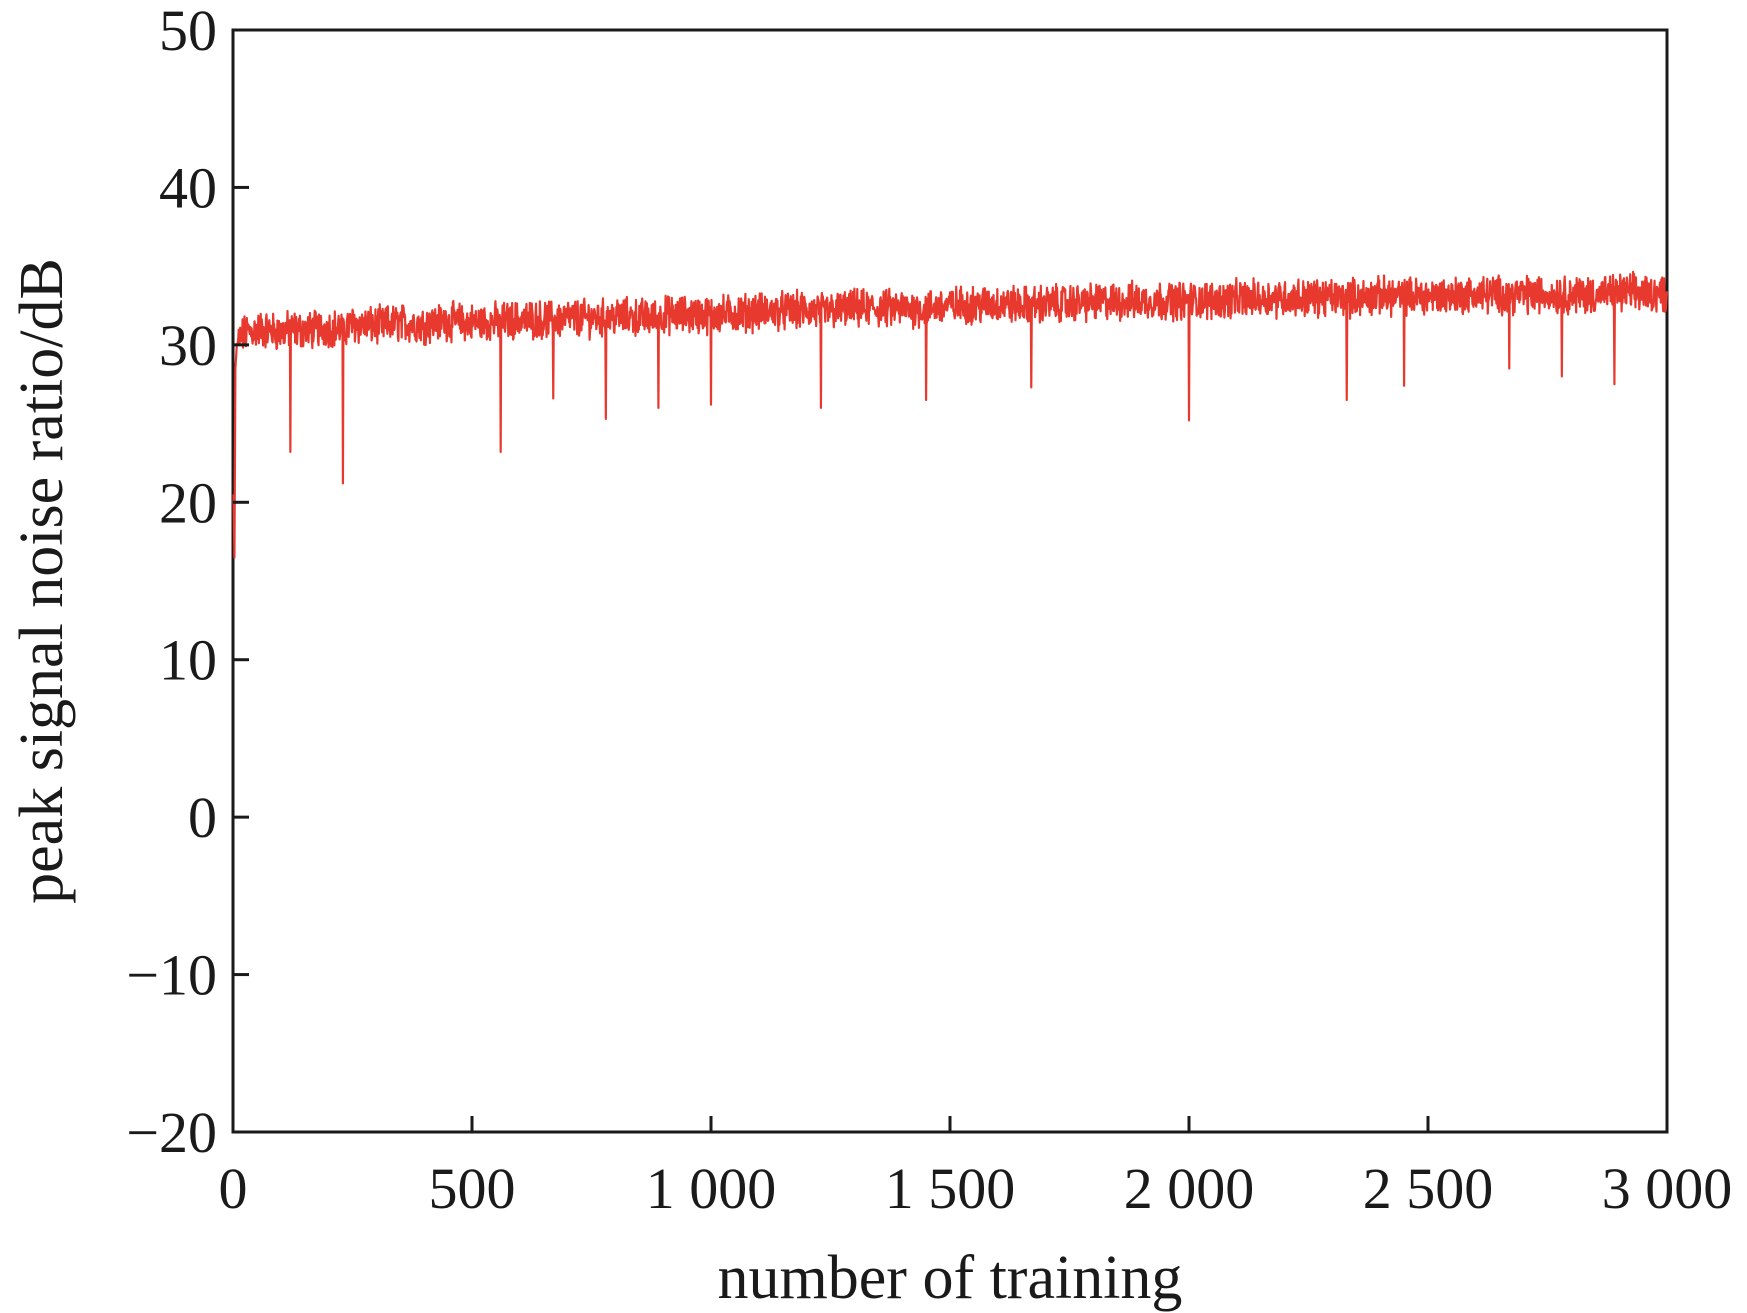  Describe the element at coordinates (233, 1188) in the screenshot. I see `x-tick-label: 0` at that location.